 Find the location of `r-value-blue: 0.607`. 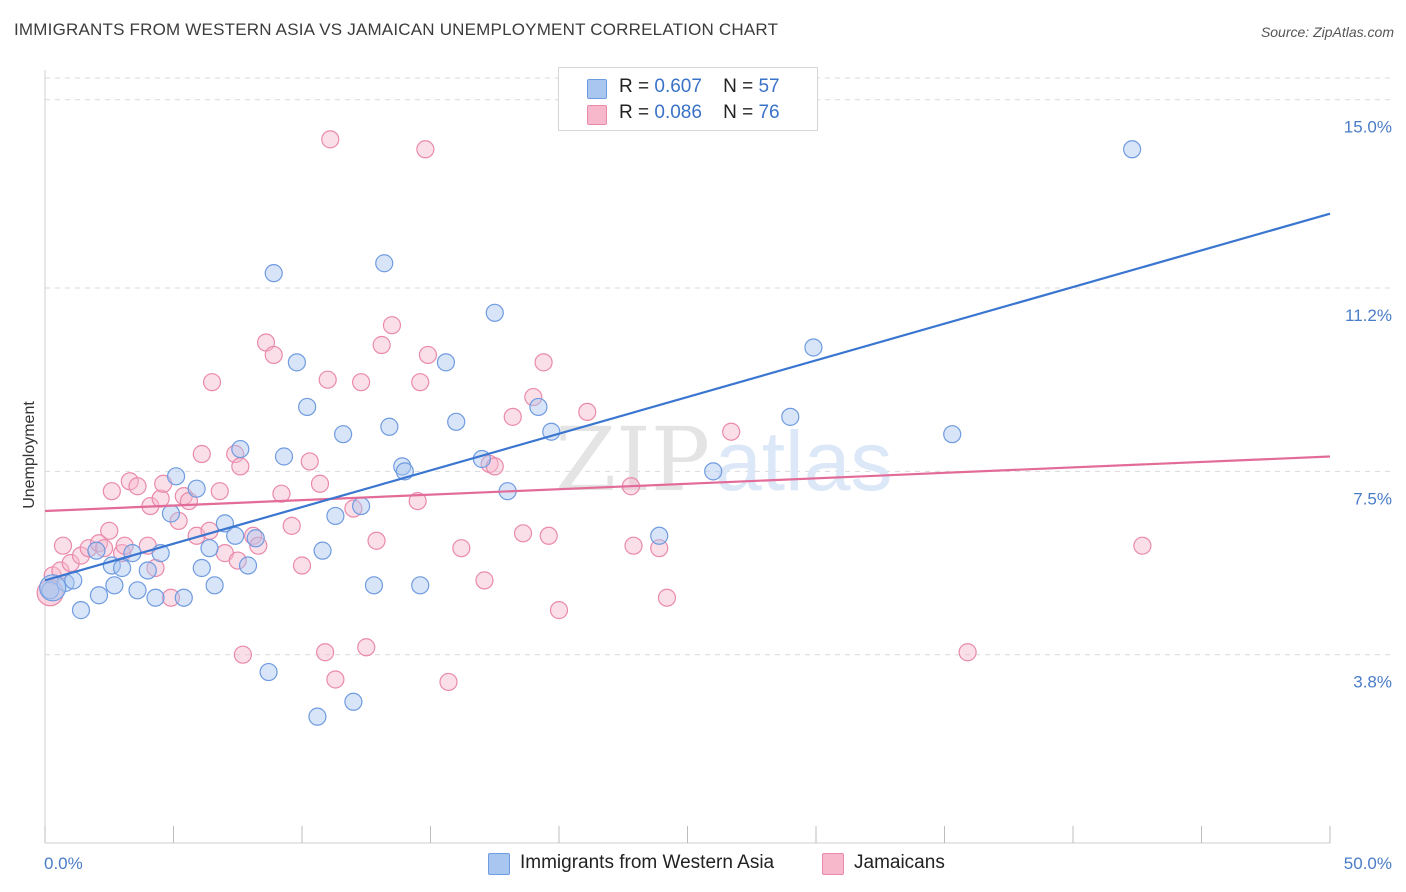

r-value-blue: 0.607 is located at coordinates (678, 86).